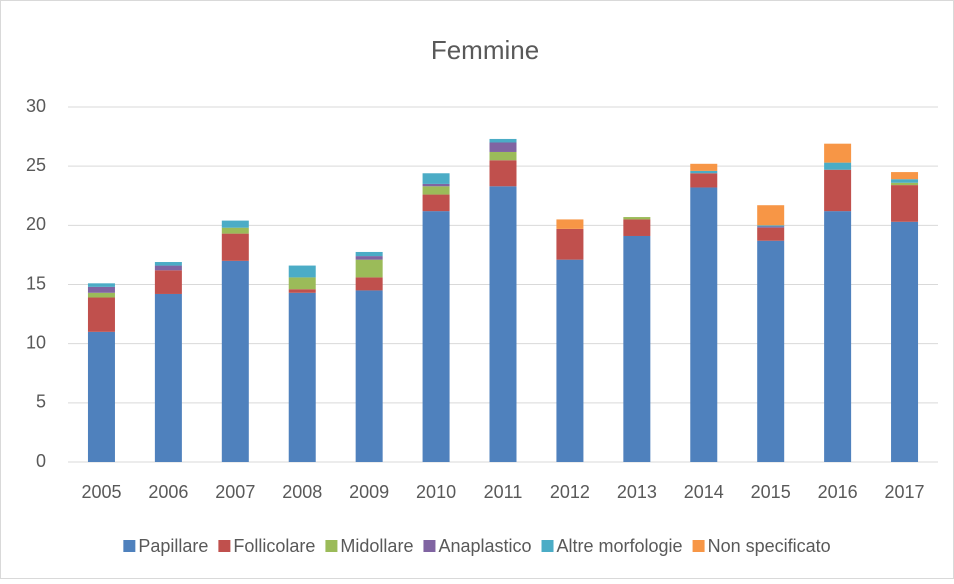 This screenshot has height=584, width=954. What do you see at coordinates (173, 546) in the screenshot?
I see `legend-label: Papillare` at bounding box center [173, 546].